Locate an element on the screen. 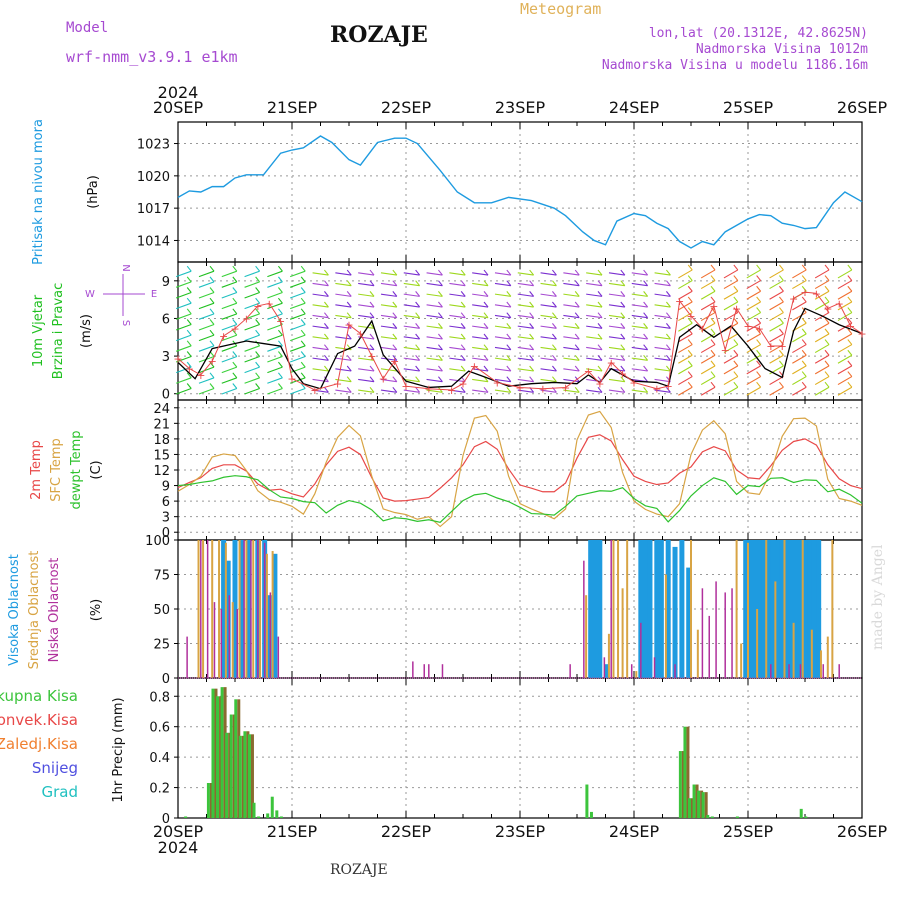 Image resolution: width=900 pixels, height=900 pixels. y-tick-label: 100 is located at coordinates (157, 541).